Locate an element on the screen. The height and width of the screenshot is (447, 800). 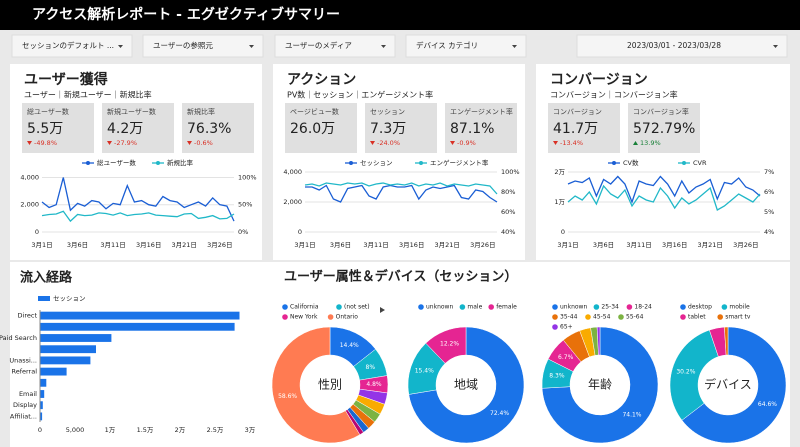
scorecard-value: 5.5万 is located at coordinates (45, 129).